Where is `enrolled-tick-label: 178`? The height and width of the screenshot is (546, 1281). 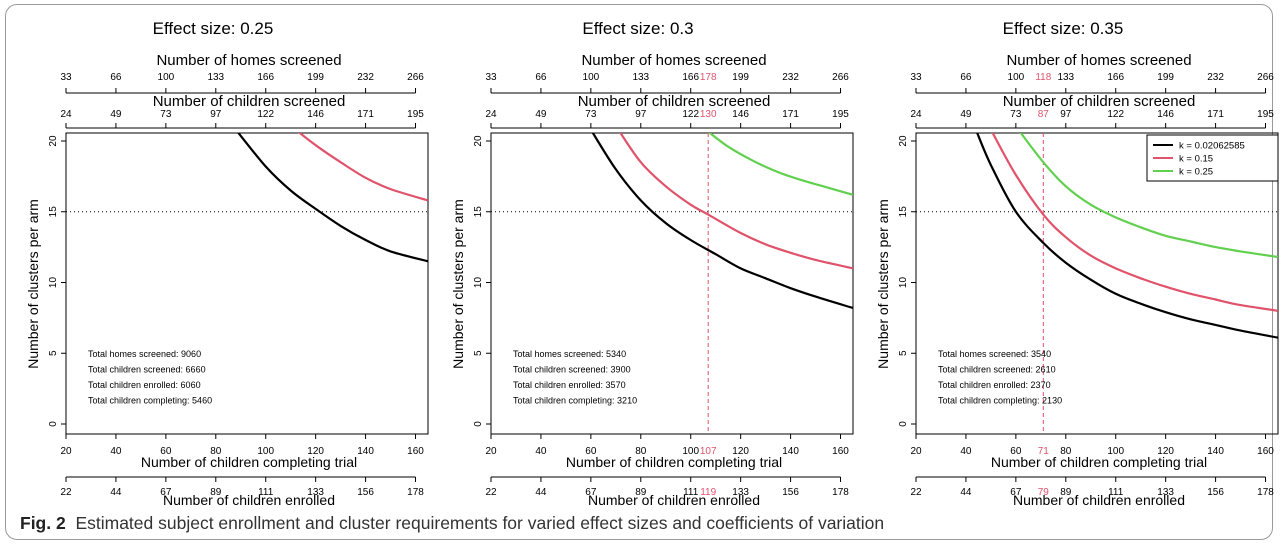 enrolled-tick-label: 178 is located at coordinates (1265, 492).